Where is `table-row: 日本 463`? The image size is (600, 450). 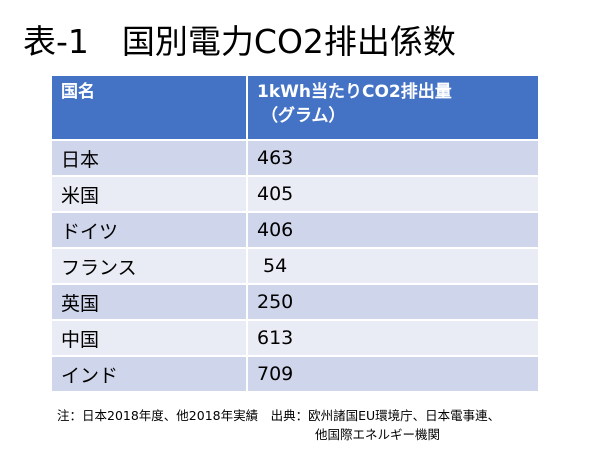
table-row: 日本 463 is located at coordinates (295, 158).